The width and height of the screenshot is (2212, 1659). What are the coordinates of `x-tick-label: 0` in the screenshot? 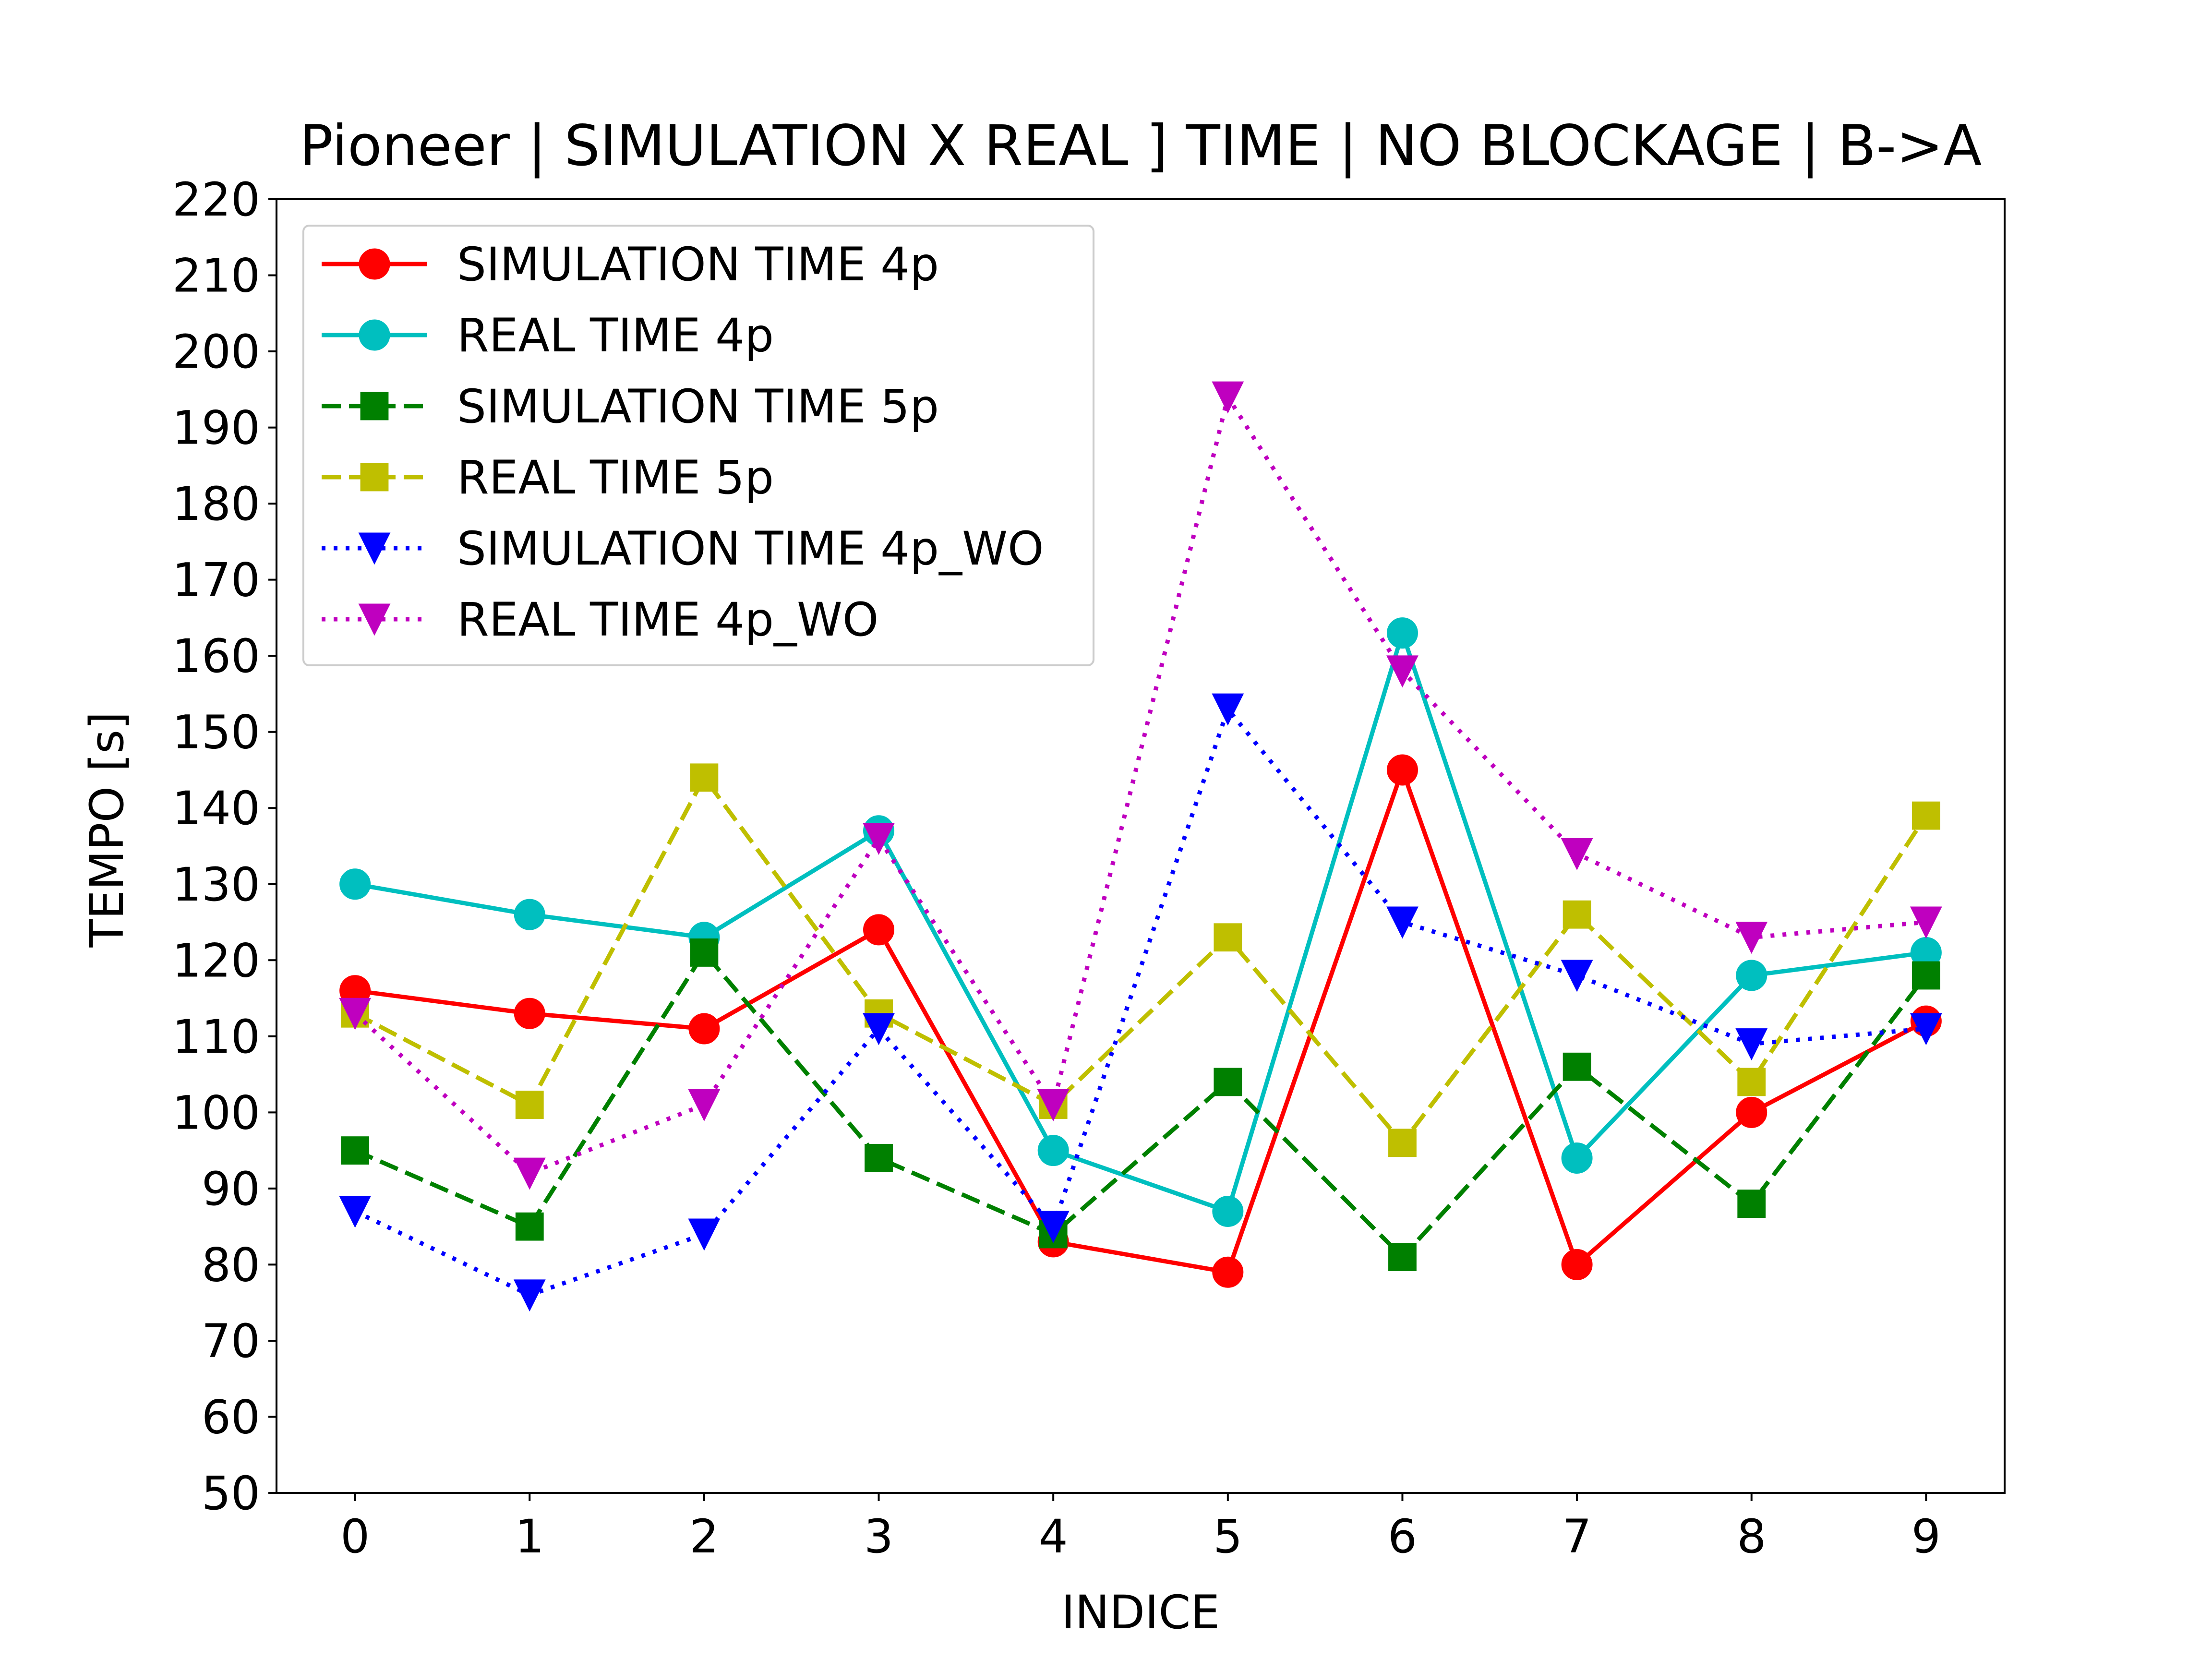 It's located at (355, 1537).